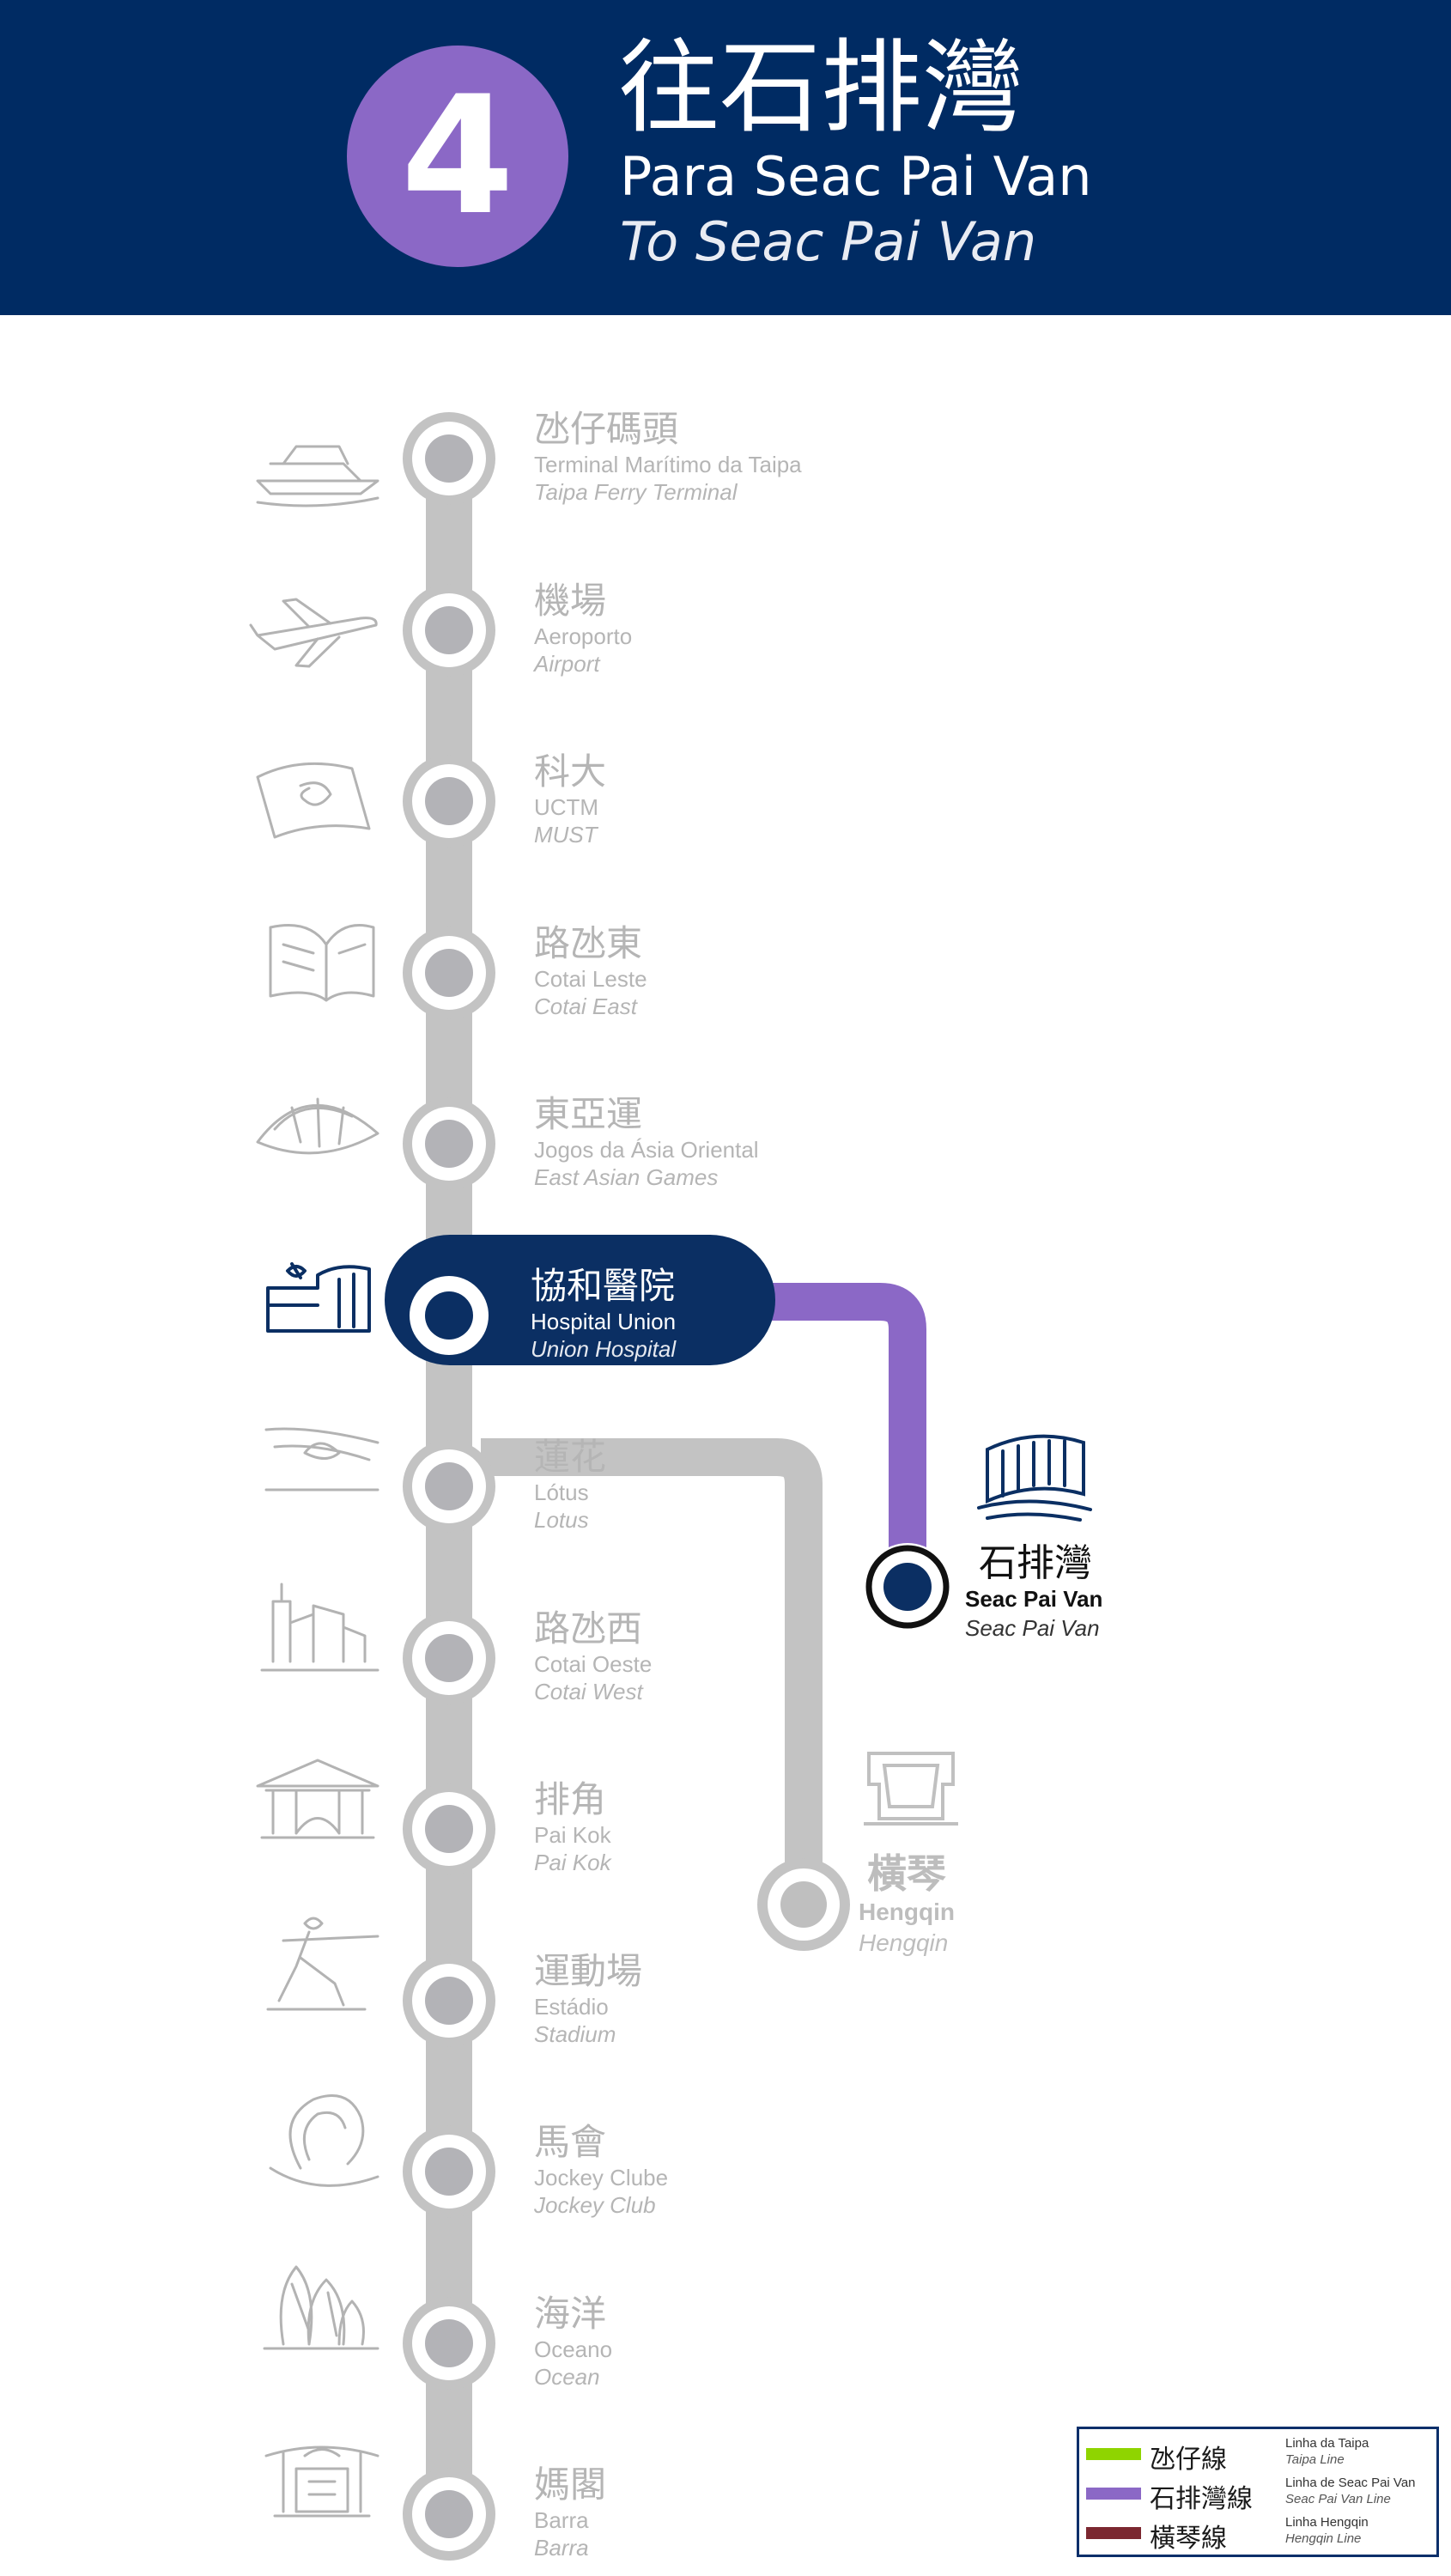  What do you see at coordinates (841, 1433) in the screenshot?
I see `seac-pai-van-branch-line` at bounding box center [841, 1433].